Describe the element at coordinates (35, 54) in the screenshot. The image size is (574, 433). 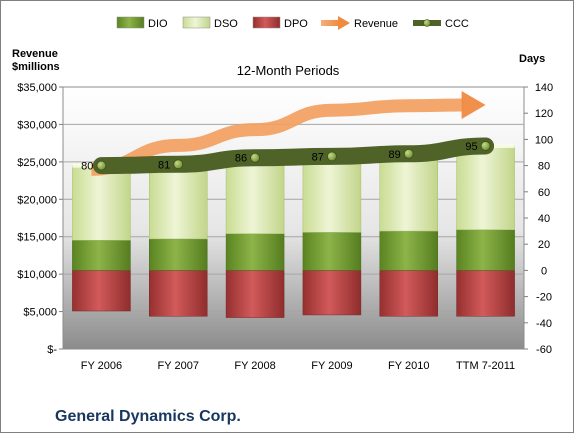
I see `left-axis-title-line1: Revenue` at that location.